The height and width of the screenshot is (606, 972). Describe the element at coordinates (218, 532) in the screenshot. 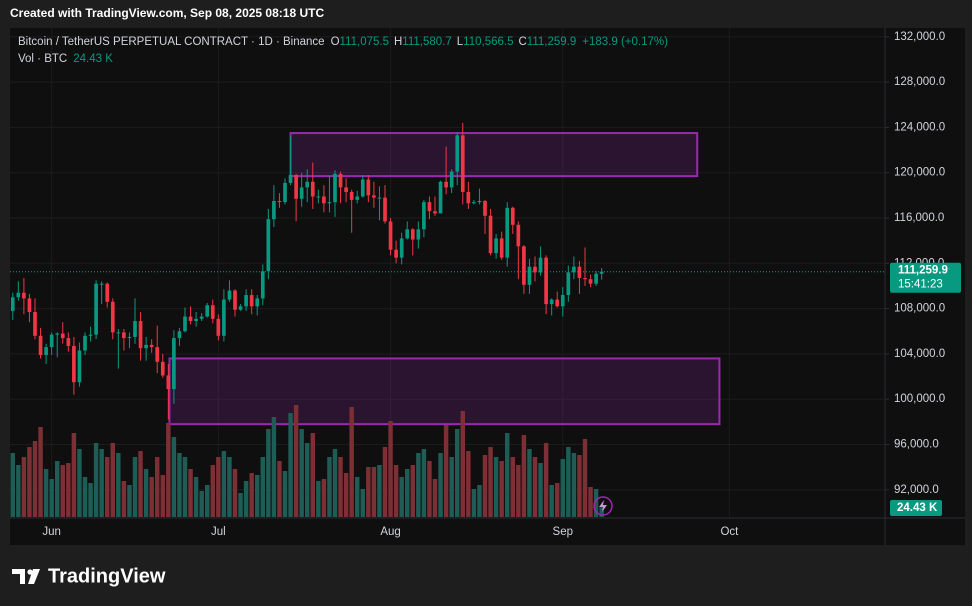

I see `x-tick-label: Jul` at that location.